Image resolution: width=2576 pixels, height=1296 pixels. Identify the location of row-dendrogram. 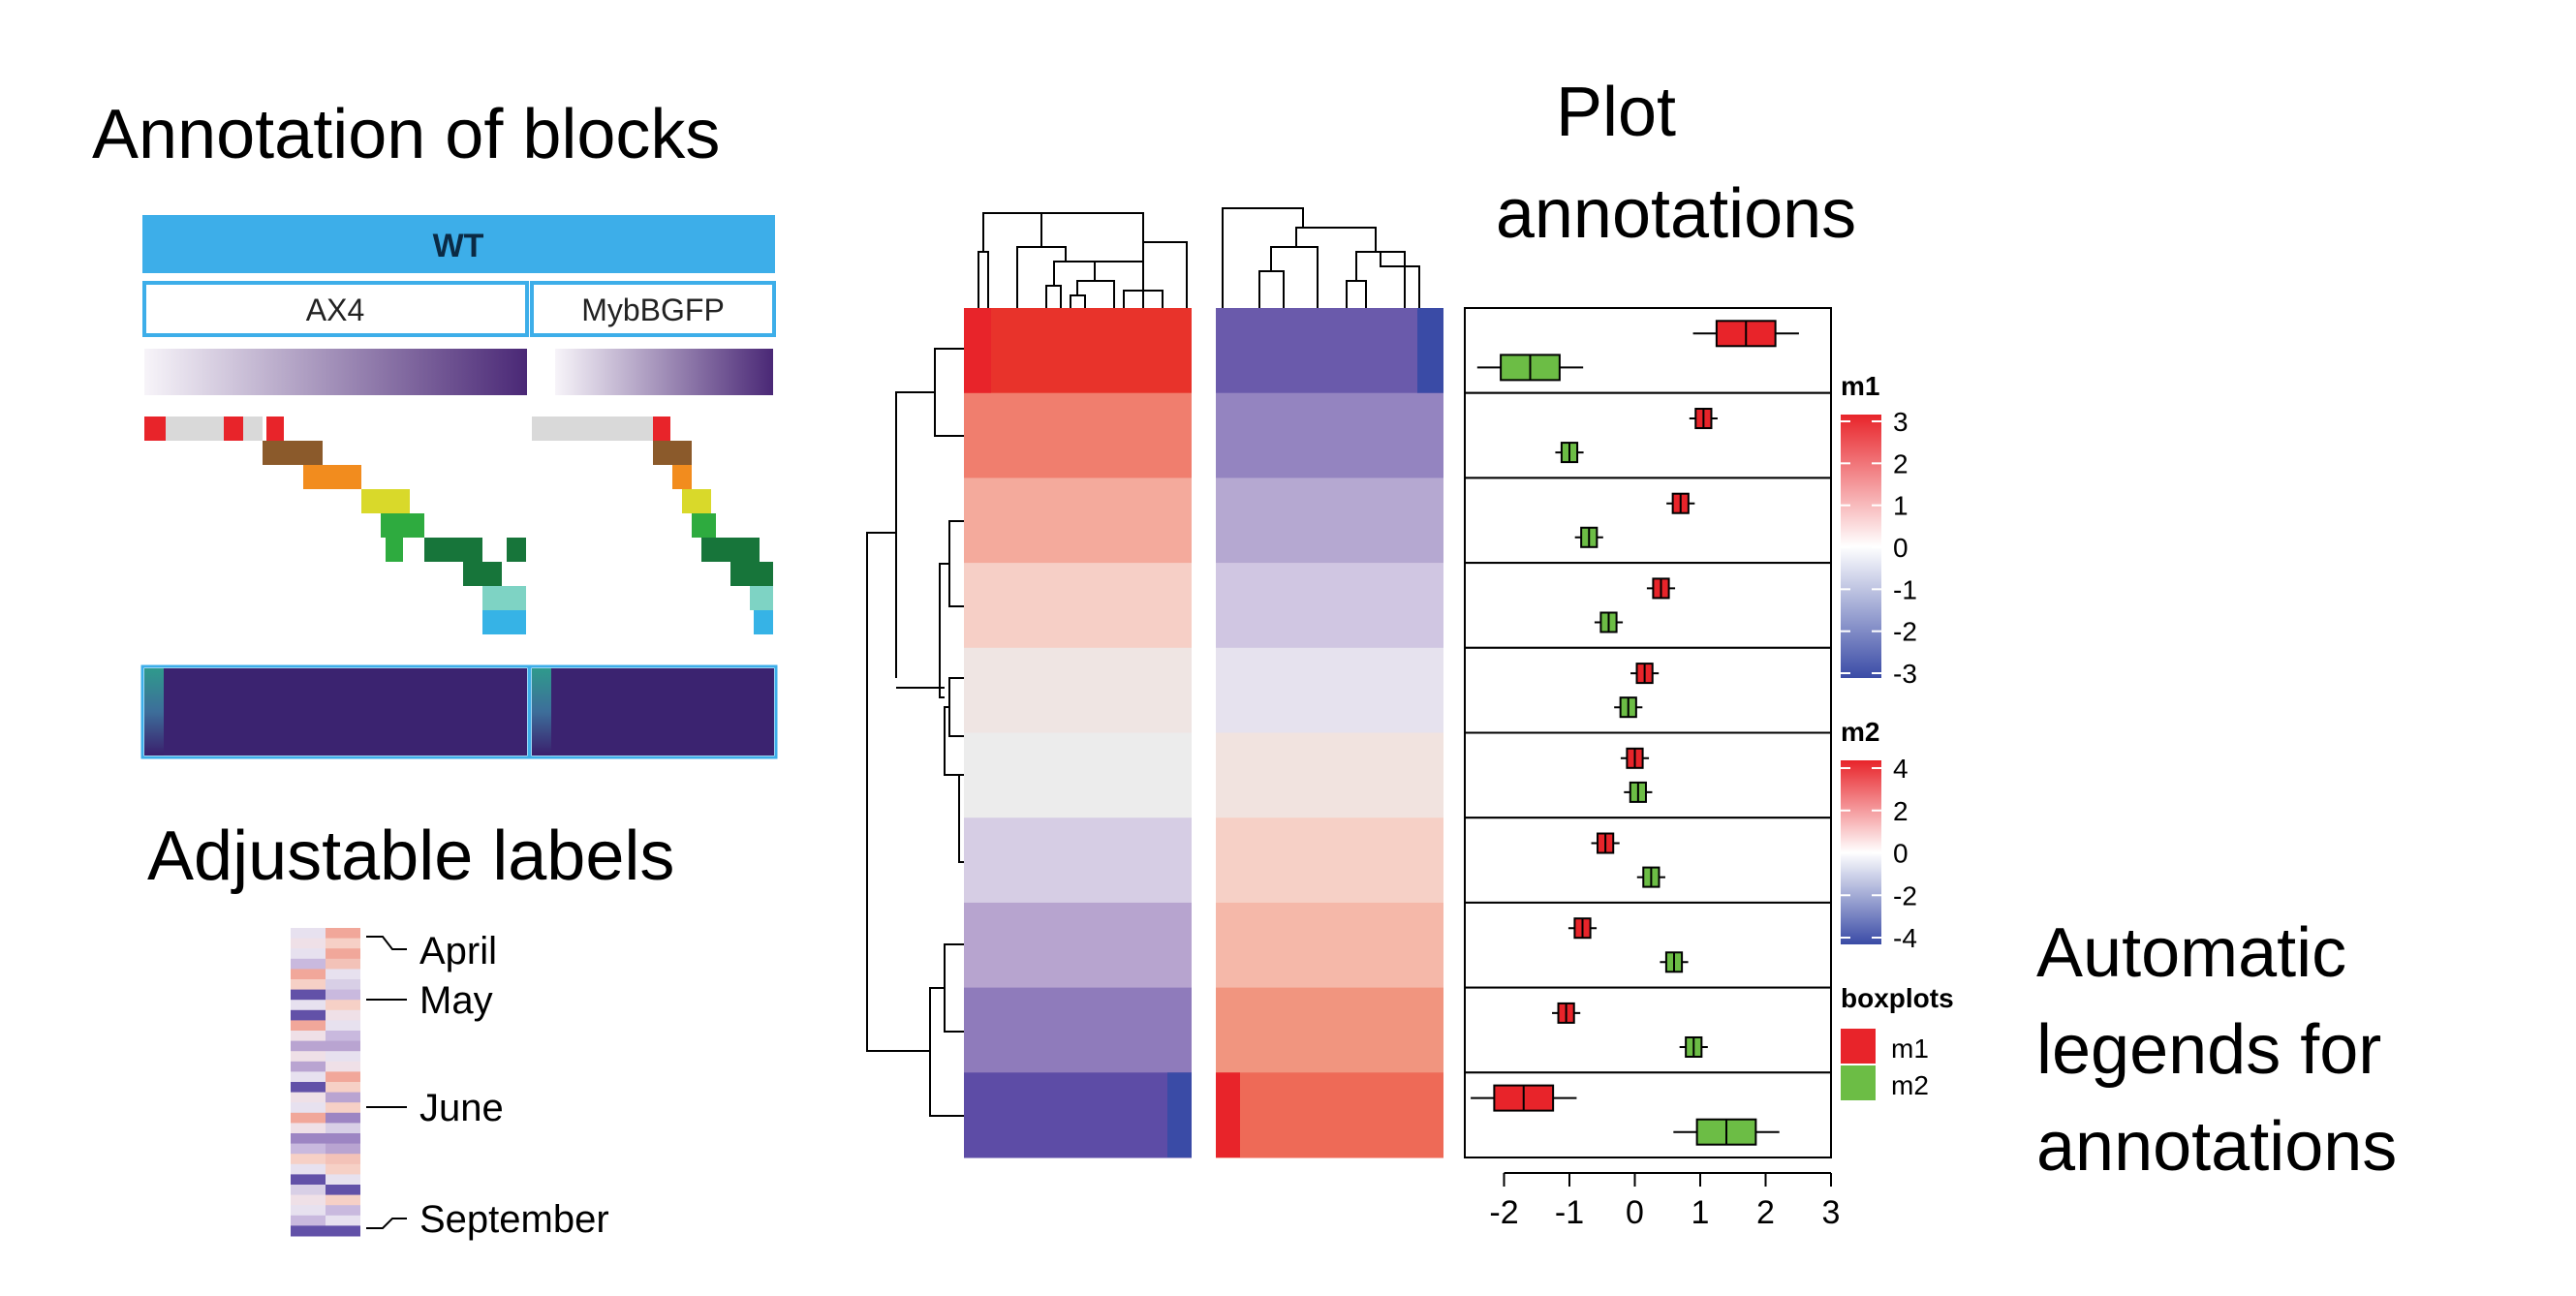
(915, 733).